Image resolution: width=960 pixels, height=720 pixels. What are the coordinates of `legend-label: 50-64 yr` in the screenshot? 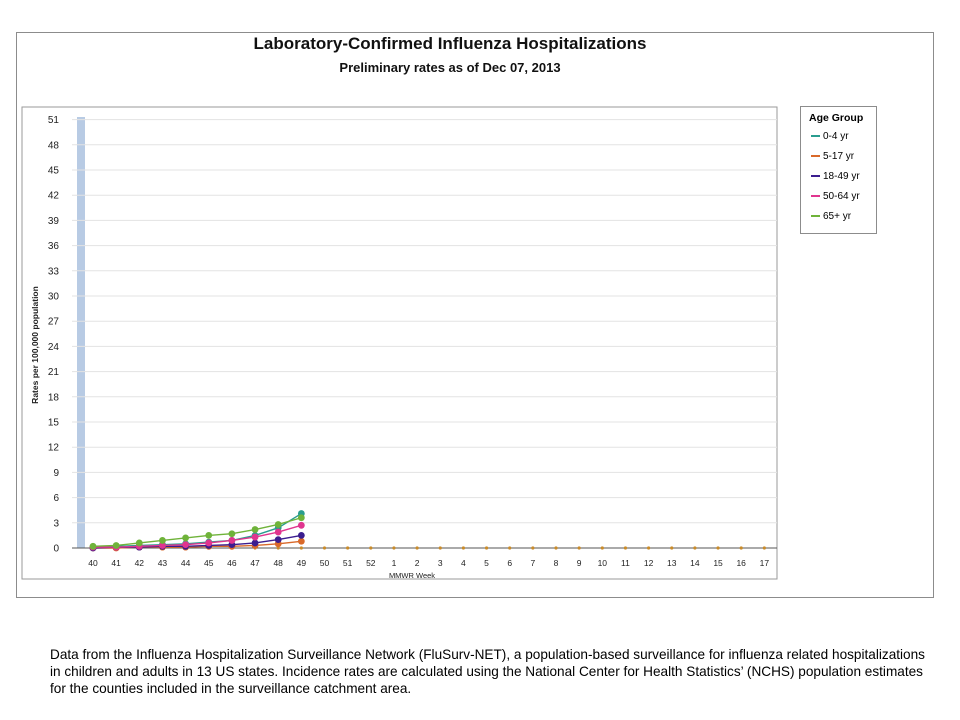 It's located at (841, 196).